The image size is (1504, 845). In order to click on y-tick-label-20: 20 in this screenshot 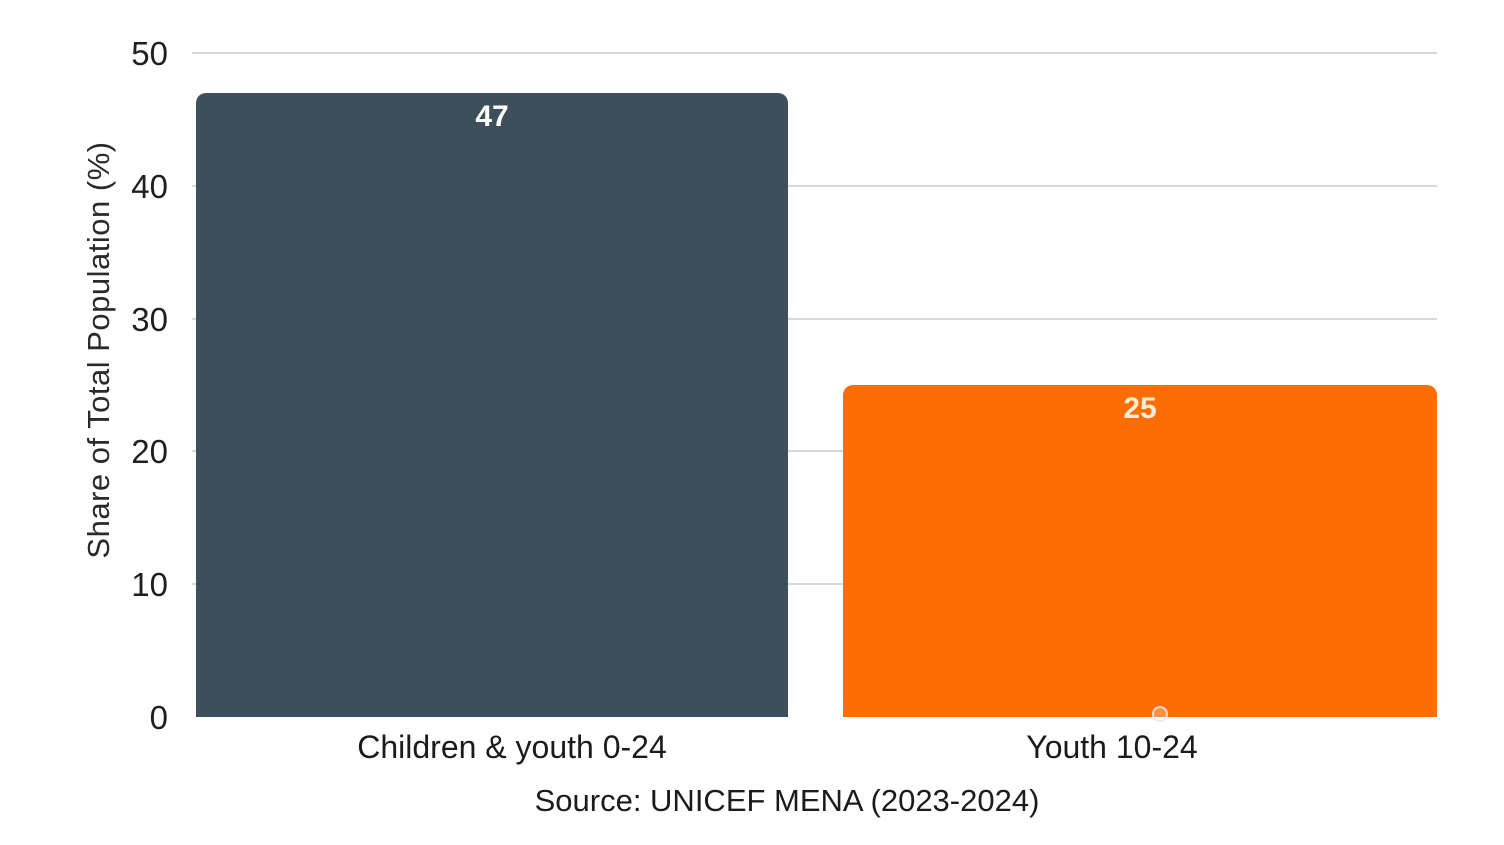, I will do `click(149, 452)`.